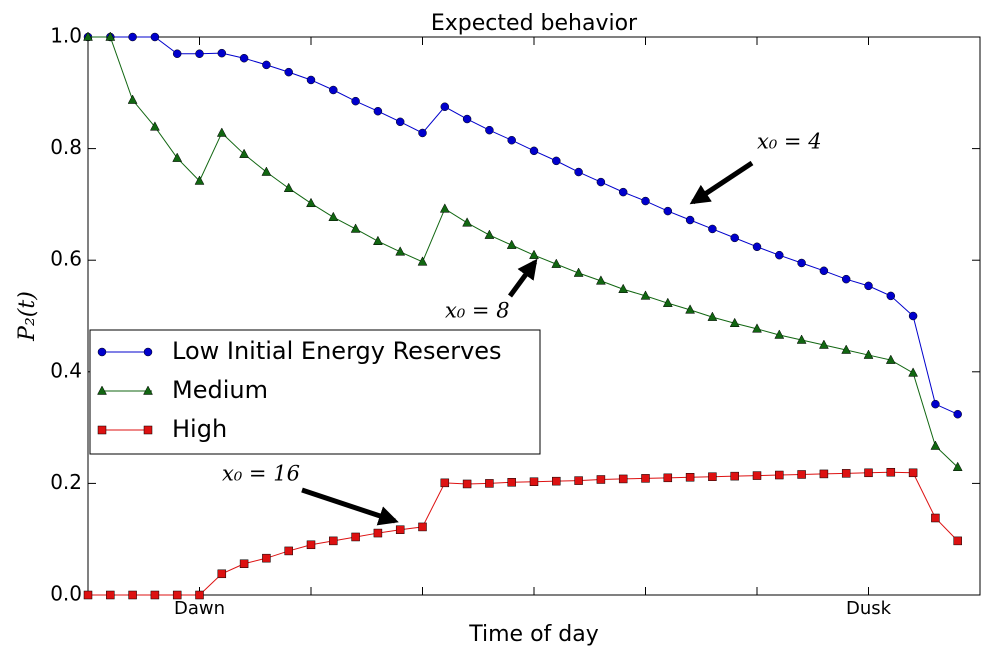 The height and width of the screenshot is (662, 994). What do you see at coordinates (199, 608) in the screenshot?
I see `x-tick-label: Dawn` at bounding box center [199, 608].